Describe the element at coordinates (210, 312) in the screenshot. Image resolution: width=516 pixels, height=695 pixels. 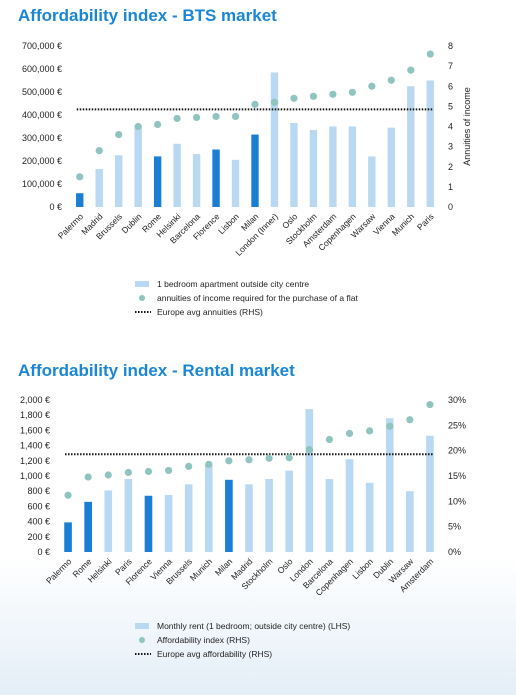
I see `bts-legend-avg-label: Europe avg annuities (RHS)` at that location.